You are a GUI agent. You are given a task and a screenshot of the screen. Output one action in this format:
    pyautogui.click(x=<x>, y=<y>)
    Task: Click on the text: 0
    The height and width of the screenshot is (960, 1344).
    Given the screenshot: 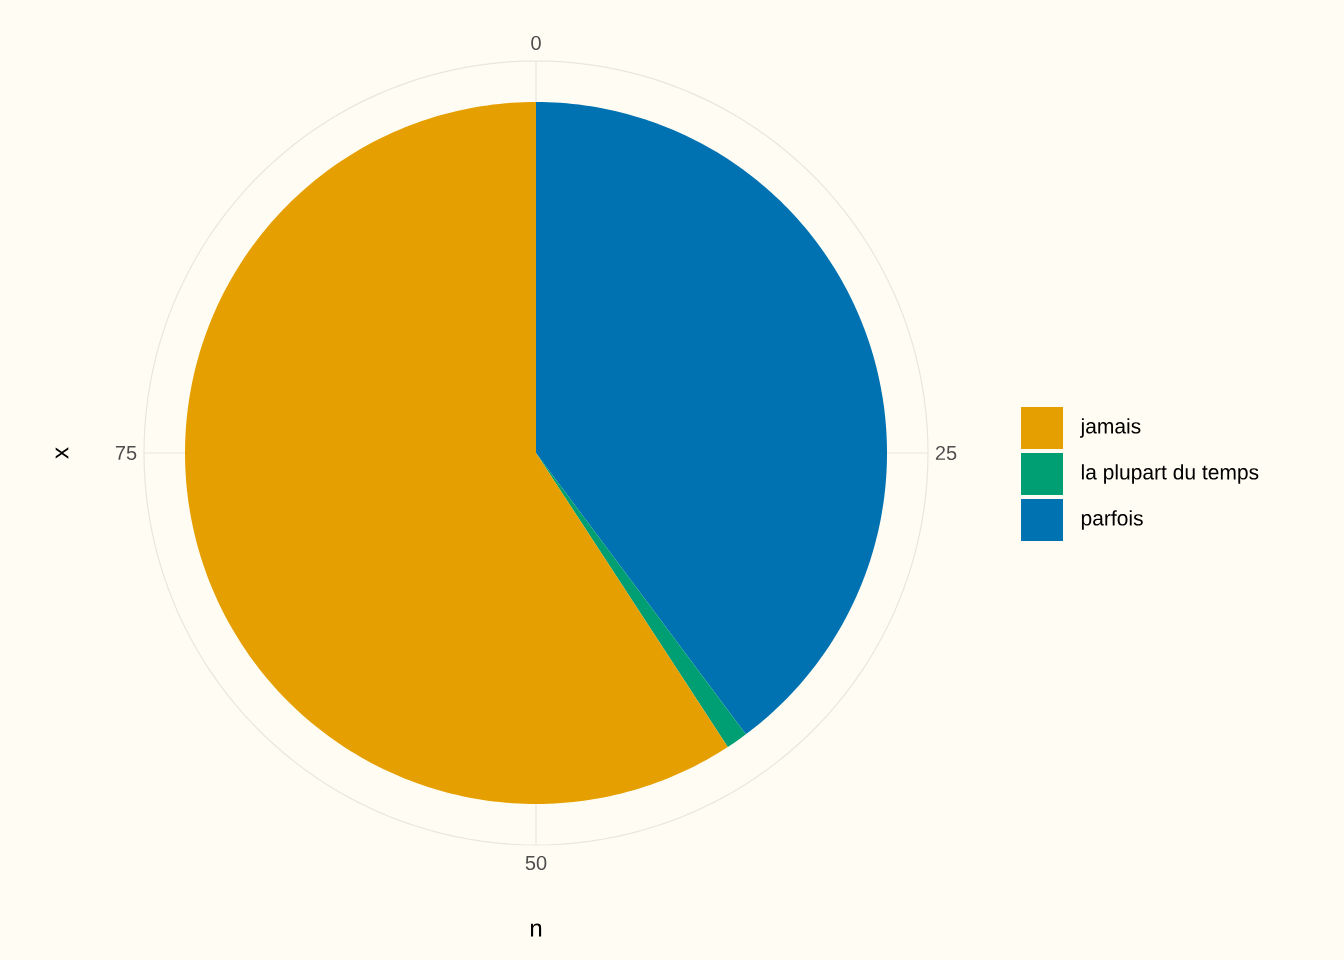 What is the action you would take?
    pyautogui.click(x=536, y=43)
    